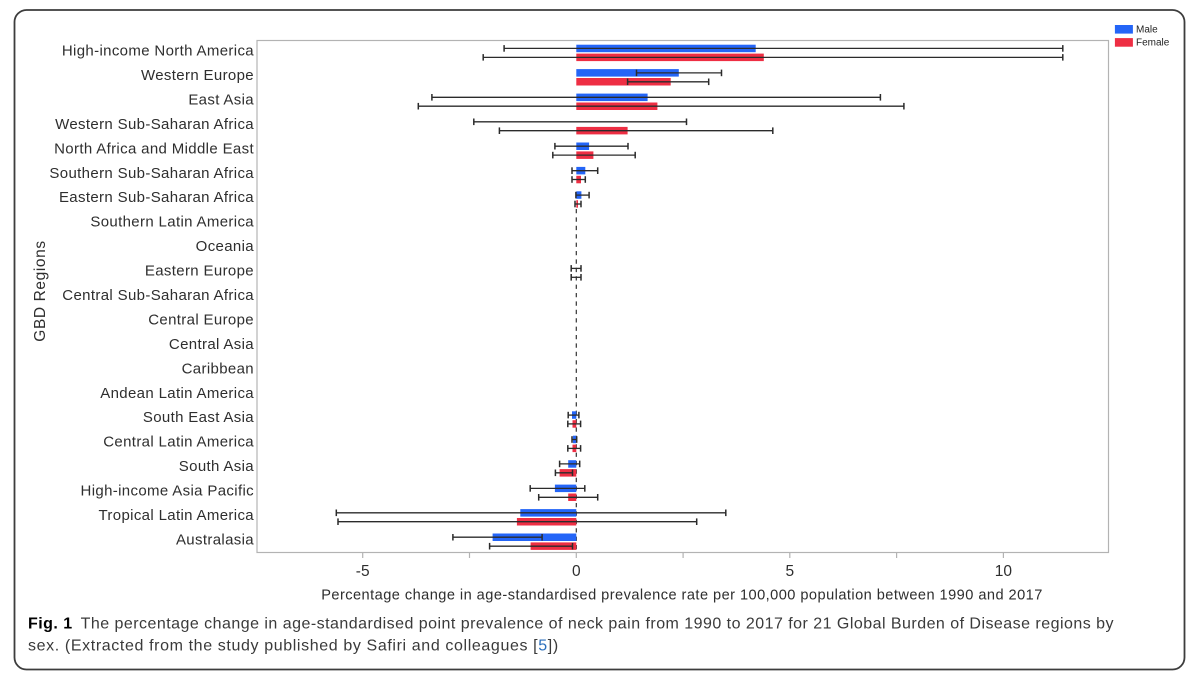 Image resolution: width=1200 pixels, height=687 pixels. Describe the element at coordinates (176, 515) in the screenshot. I see `svg-text: Tropical Latin America` at that location.